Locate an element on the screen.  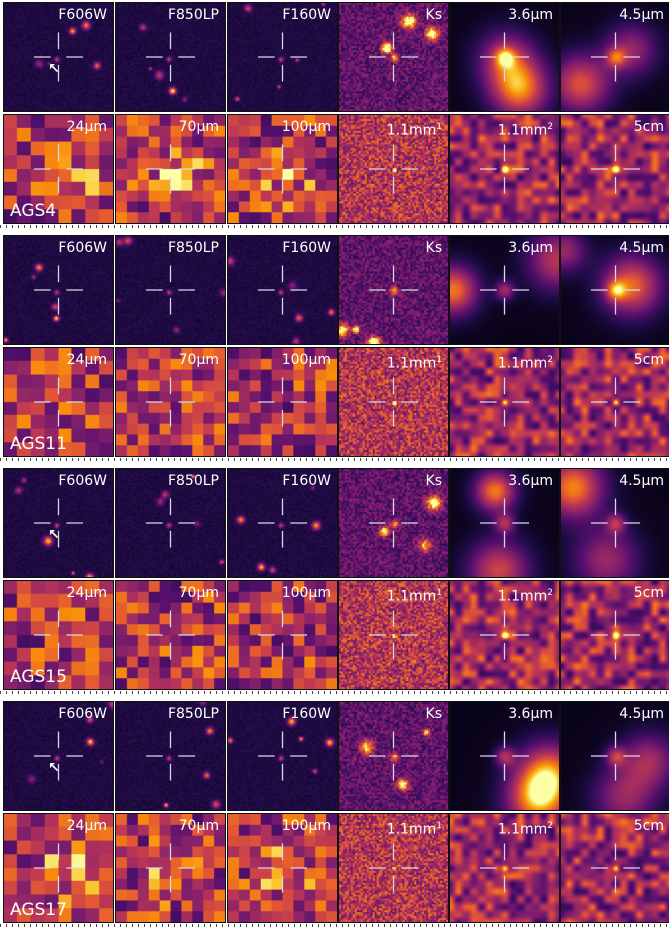
band-label-text: F160W is located at coordinates (306, 15).